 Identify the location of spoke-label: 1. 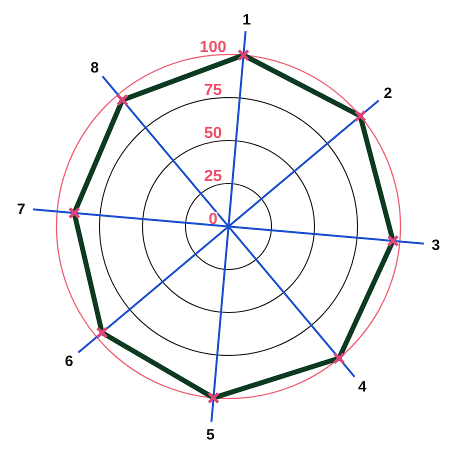
(246, 20).